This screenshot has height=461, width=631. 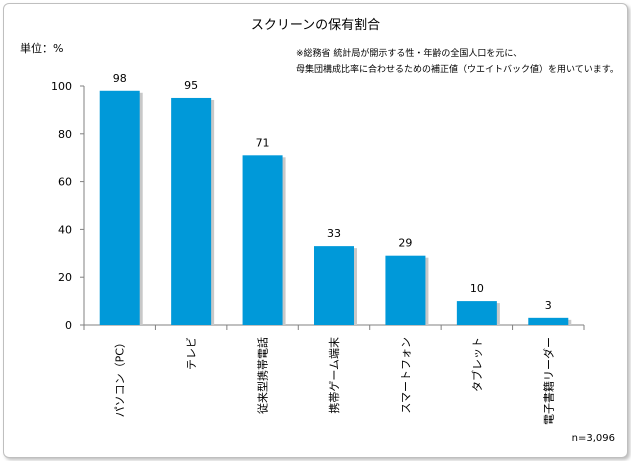 What do you see at coordinates (405, 375) in the screenshot?
I see `x-tick-label: スマートフォン` at bounding box center [405, 375].